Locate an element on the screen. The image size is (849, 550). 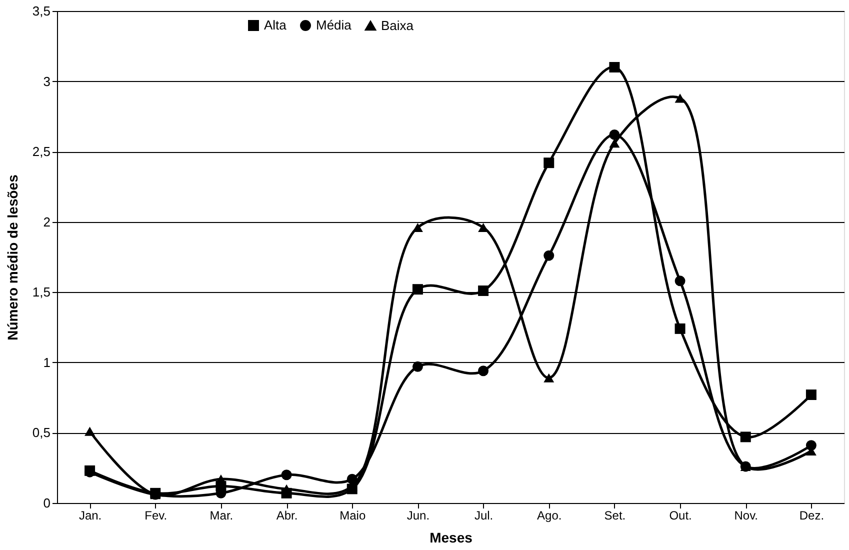
x-tick-label: Fev. is located at coordinates (156, 515).